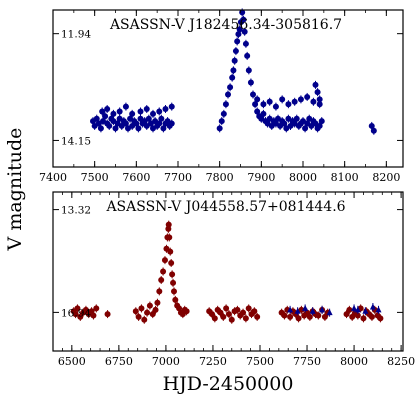  What do you see at coordinates (225, 207) in the screenshot?
I see `chart-title: ASASSN-V J044558.57+081444.6` at bounding box center [225, 207].